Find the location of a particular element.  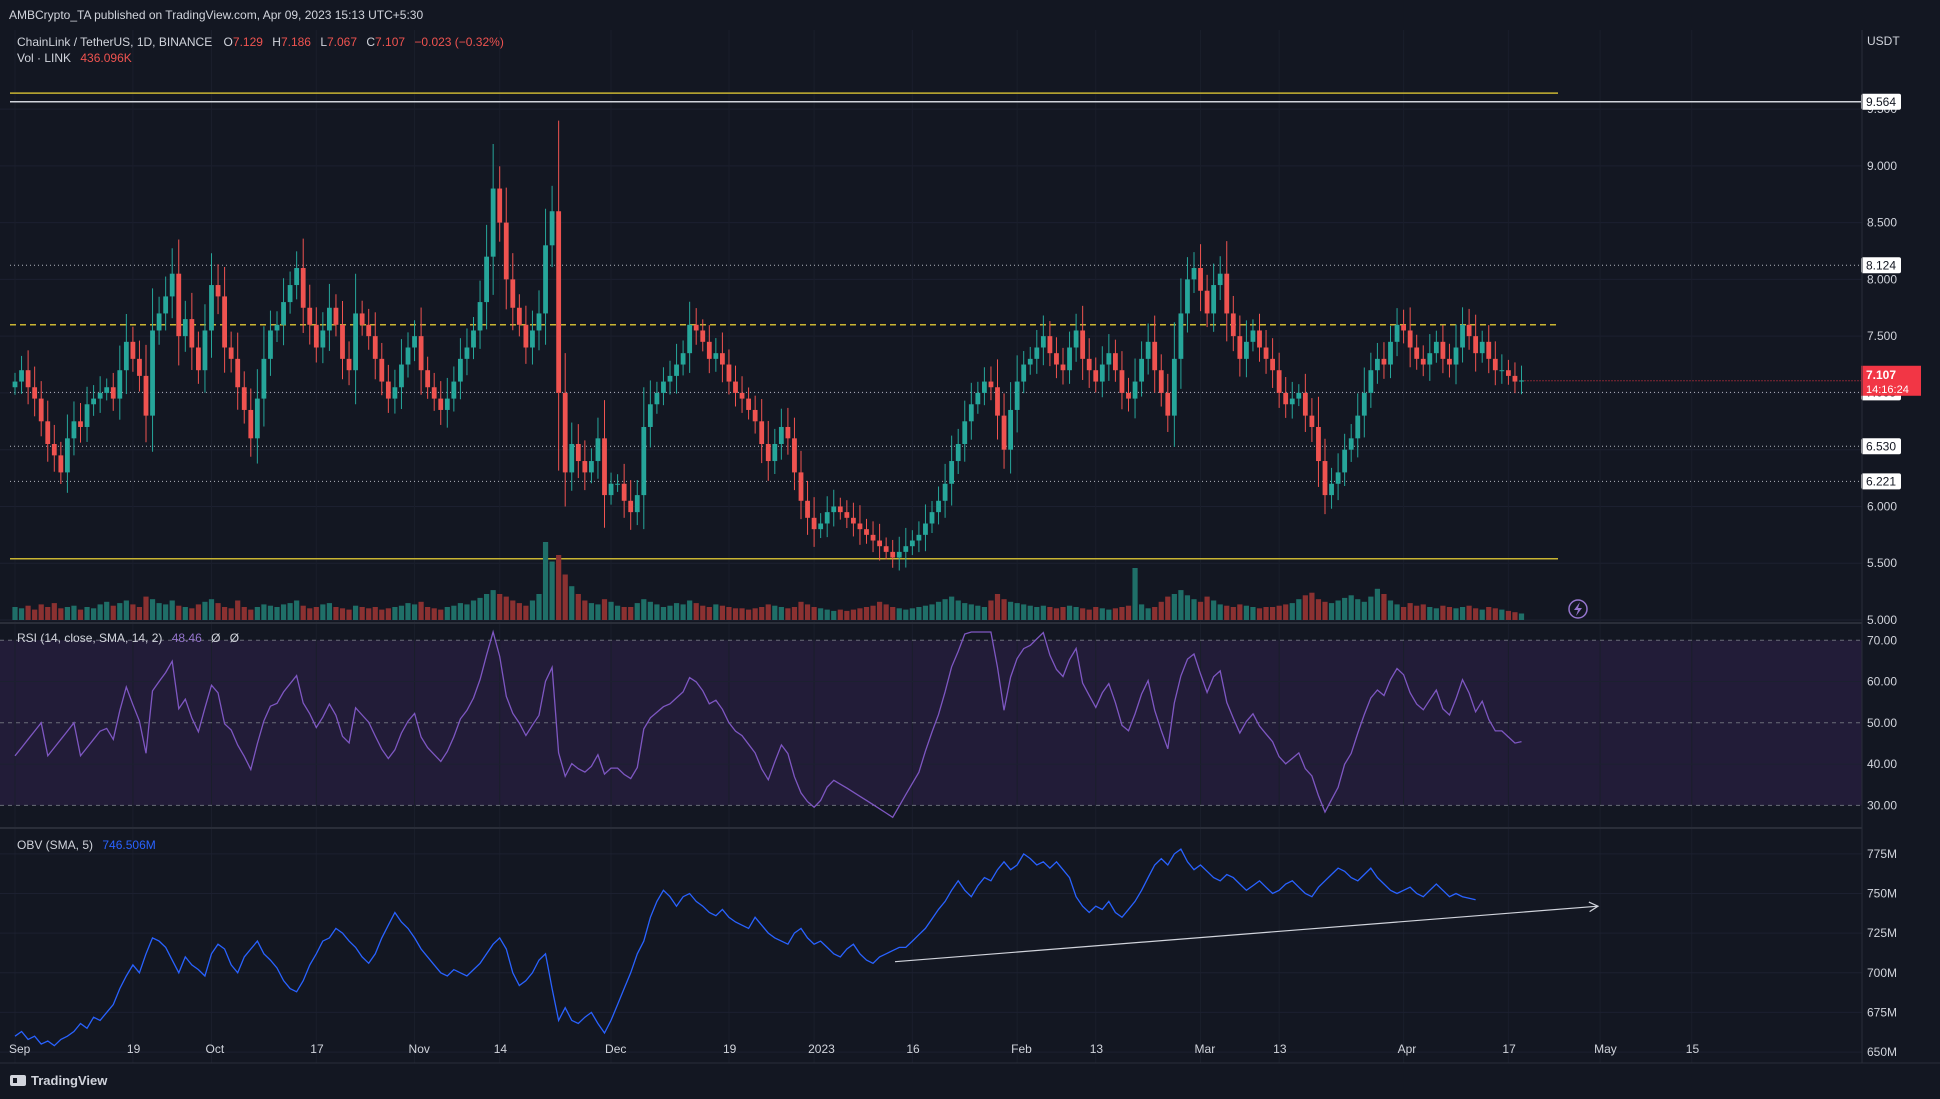

rsi-tick-label: 40.00 is located at coordinates (1882, 764).